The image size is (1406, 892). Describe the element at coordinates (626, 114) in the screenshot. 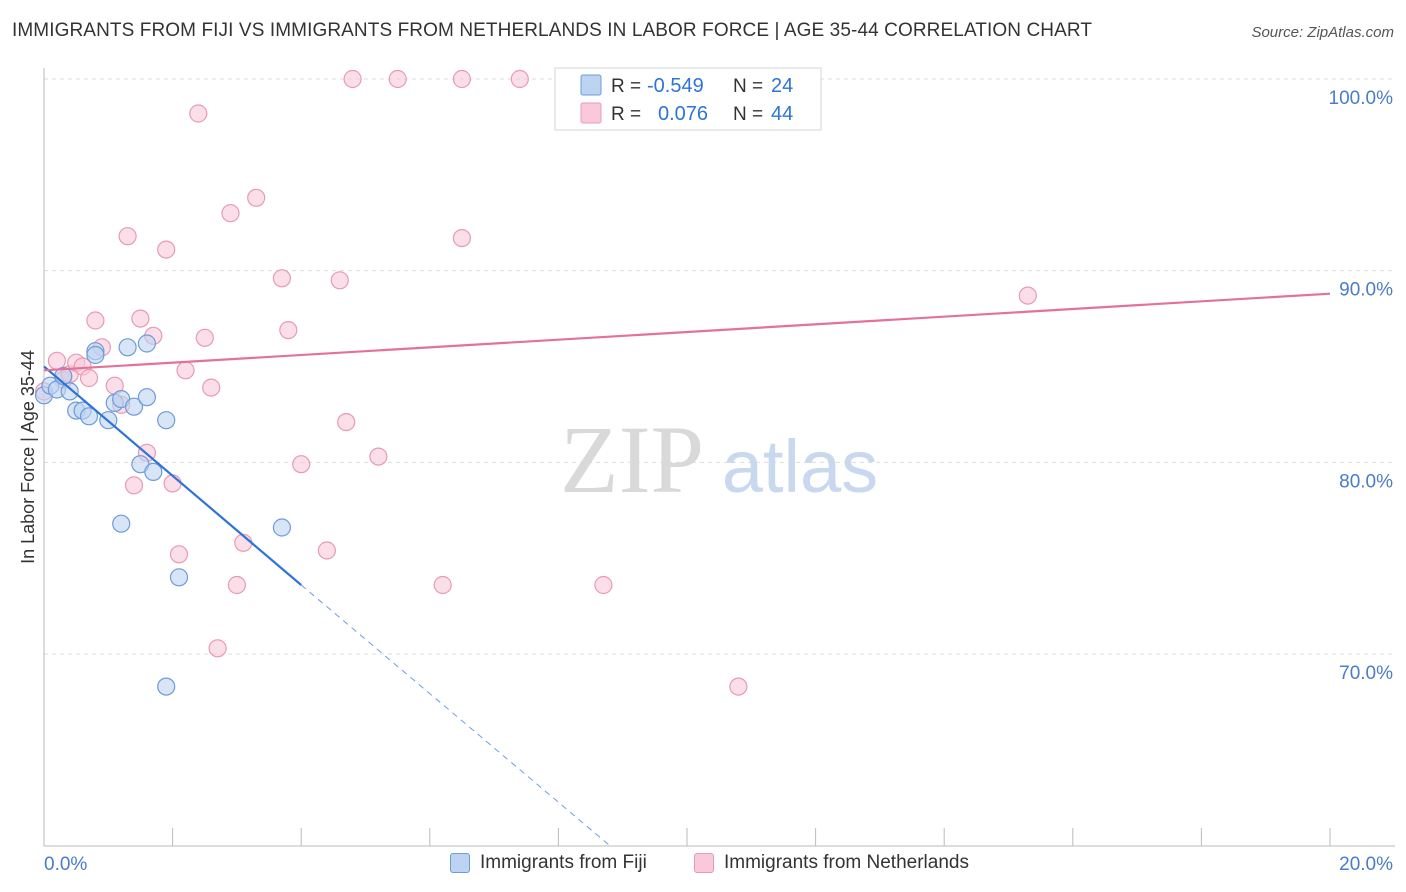

I see `netherlands-r-label: R =` at that location.